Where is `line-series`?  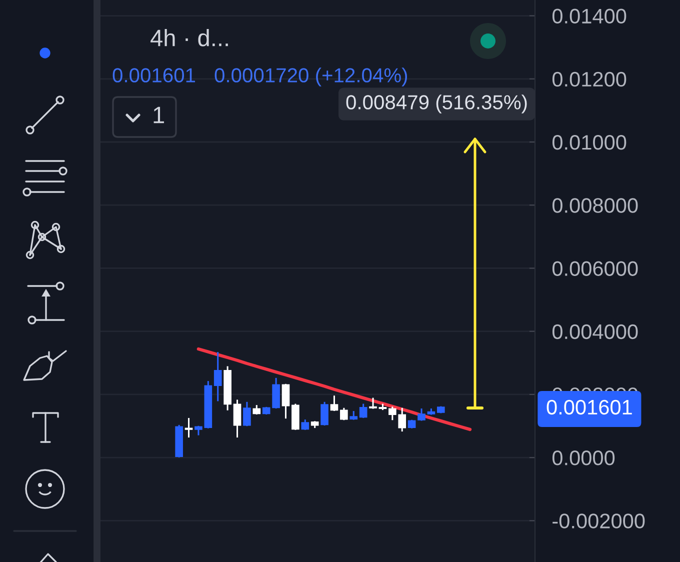 line-series is located at coordinates (334, 389).